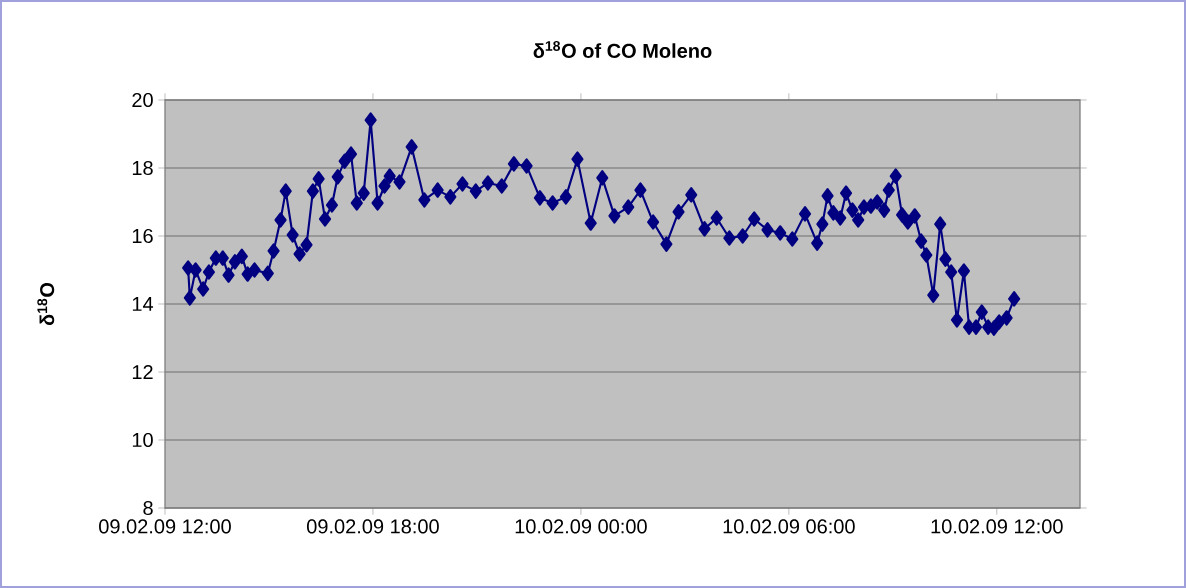 The image size is (1186, 588). I want to click on x-tick-label: 09.02.09 12:00, so click(165, 526).